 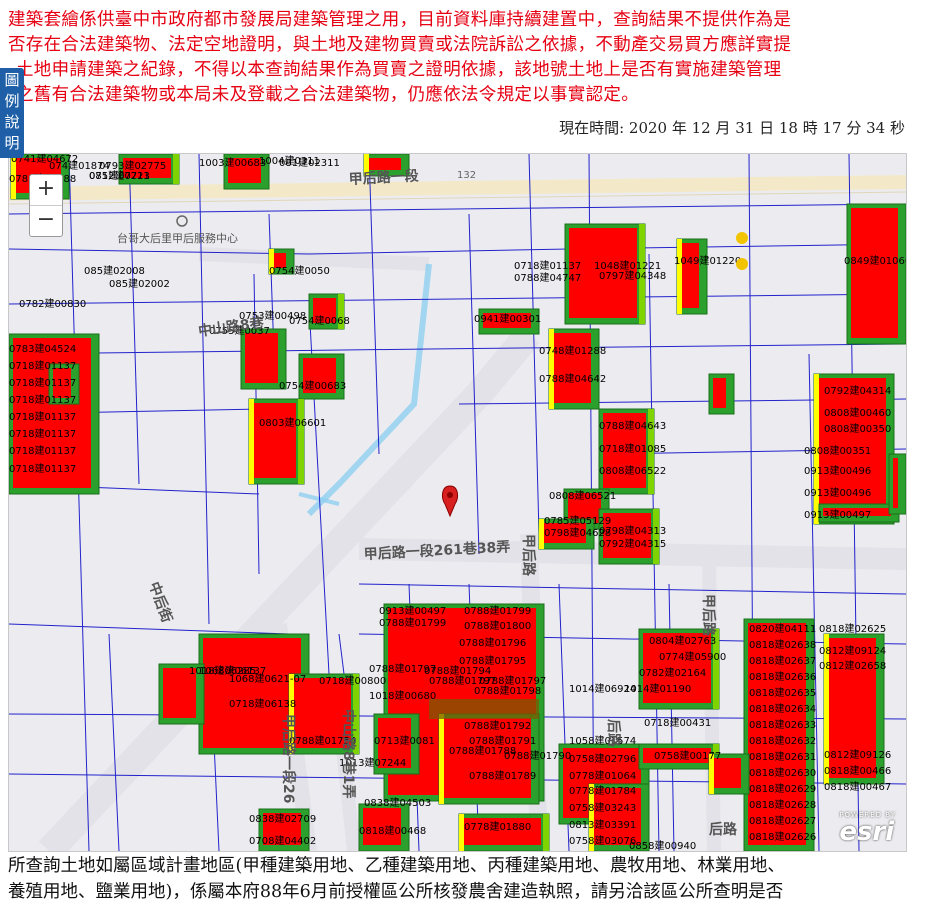 What do you see at coordinates (852, 650) in the screenshot?
I see `building-permit-label: 0812建09124` at bounding box center [852, 650].